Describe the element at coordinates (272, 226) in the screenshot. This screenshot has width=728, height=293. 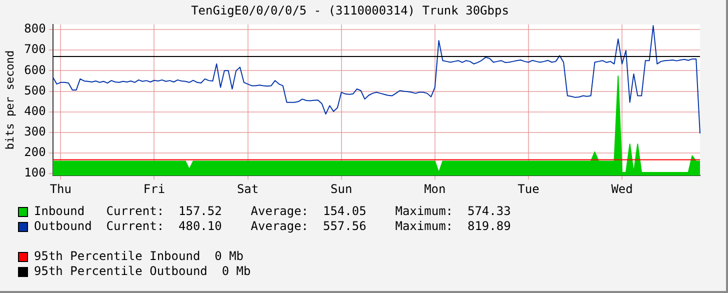
I see `text: Outbound Current: 480.10 Average: 557.56 Maximum: 819.89` at that location.